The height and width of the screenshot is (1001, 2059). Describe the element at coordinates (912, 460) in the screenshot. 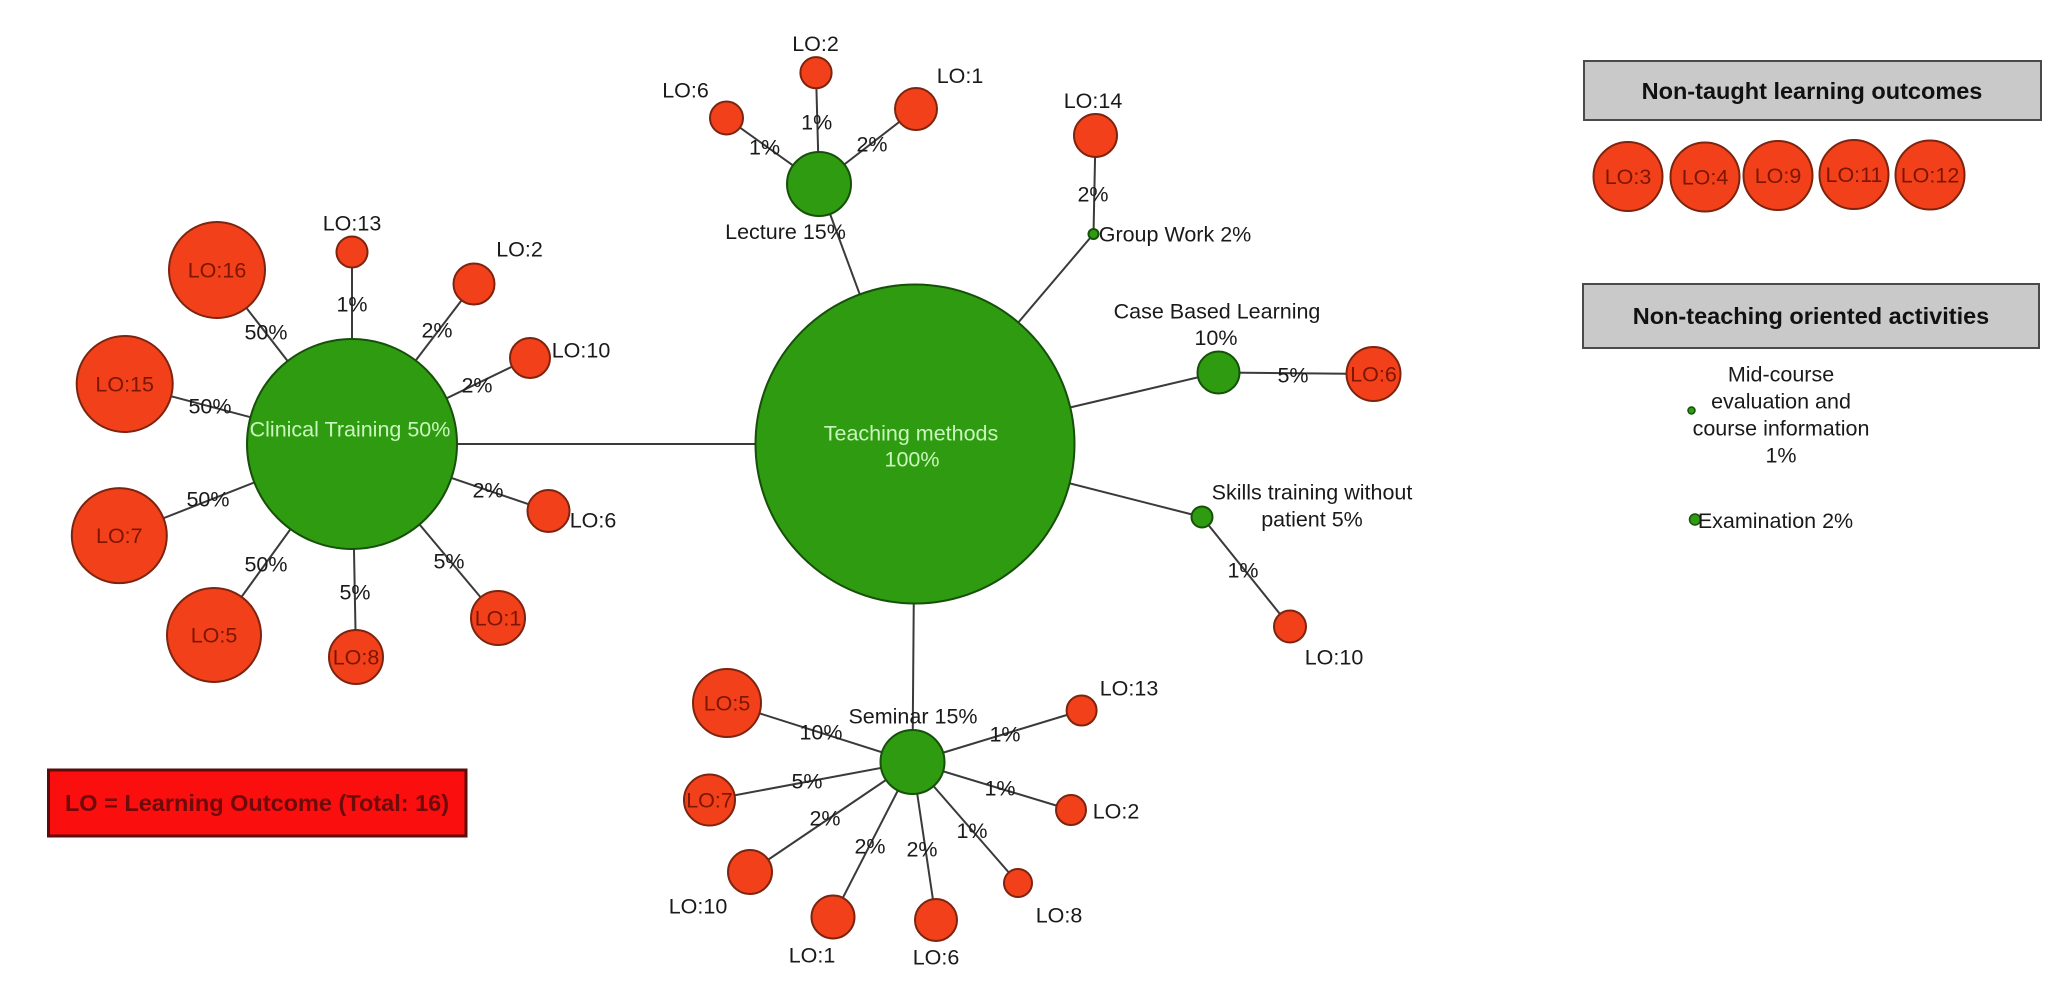

I see `svg-text: 100%` at that location.